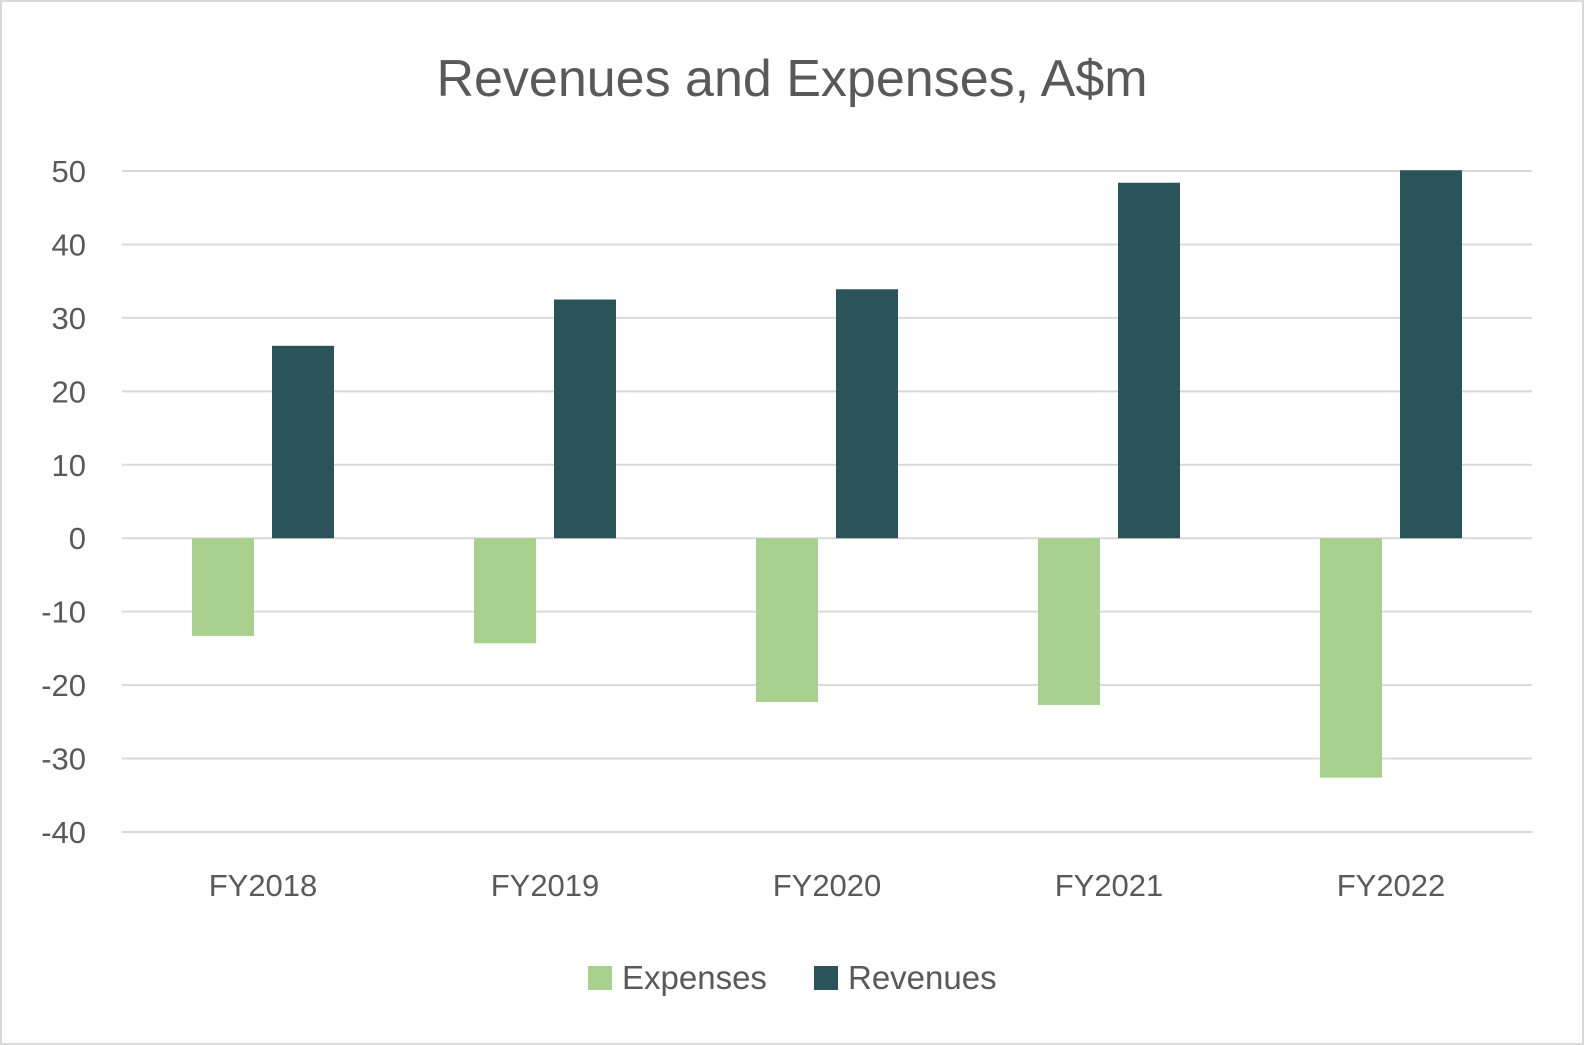  Describe the element at coordinates (1109, 885) in the screenshot. I see `x-tick-label: FY2021` at that location.